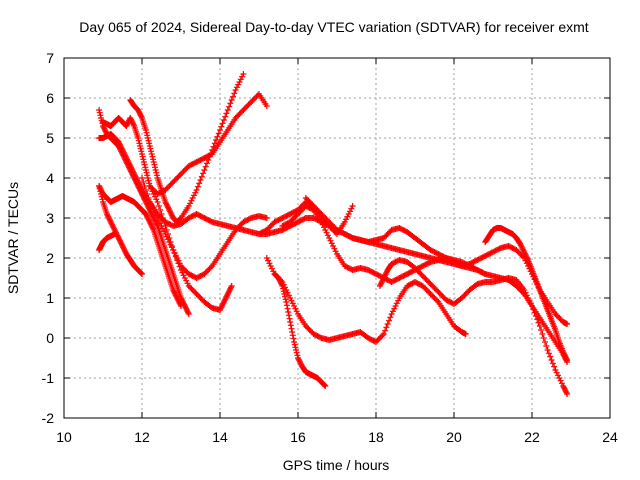 Image resolution: width=640 pixels, height=480 pixels. Describe the element at coordinates (48, 418) in the screenshot. I see `y-tick-label: -2` at that location.